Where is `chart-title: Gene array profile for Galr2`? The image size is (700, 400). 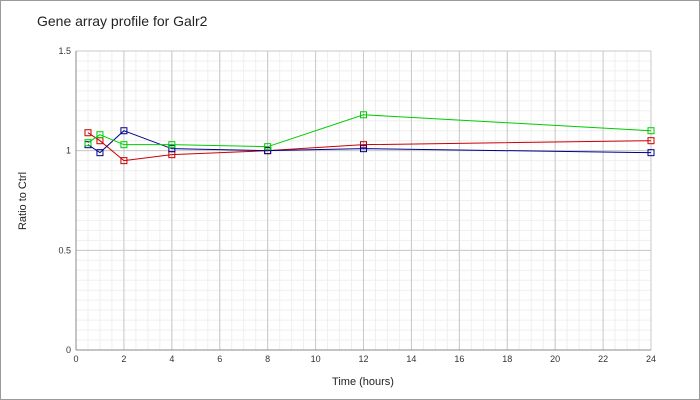 chart-title: Gene array profile for Galr2 is located at coordinates (122, 21).